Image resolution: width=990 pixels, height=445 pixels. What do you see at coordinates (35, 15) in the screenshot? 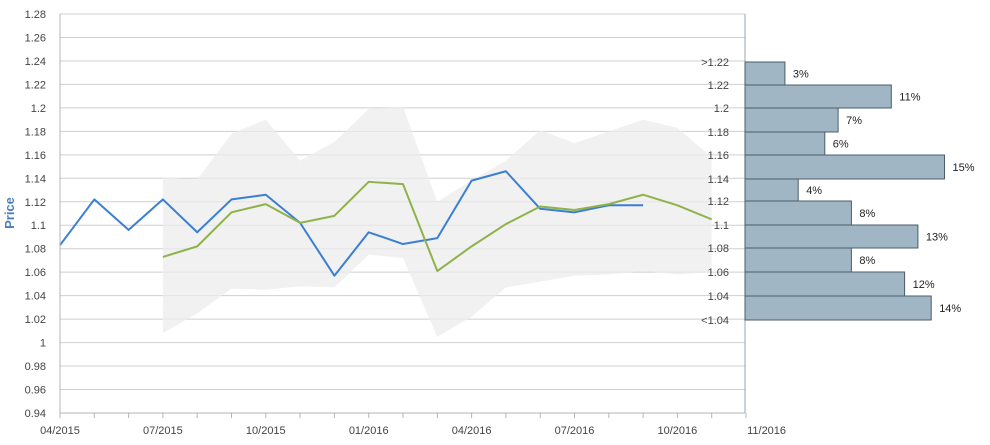
I see `y-tick-label: 1.28` at bounding box center [35, 15].